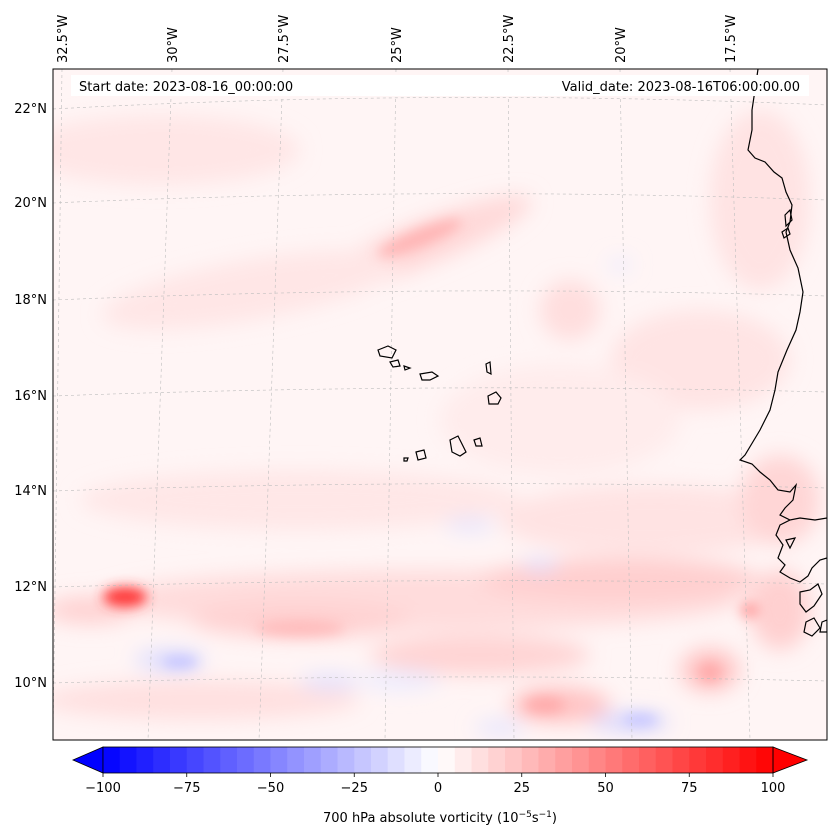 The height and width of the screenshot is (839, 837). I want to click on colorbar-label-mid: s, so click(535, 818).